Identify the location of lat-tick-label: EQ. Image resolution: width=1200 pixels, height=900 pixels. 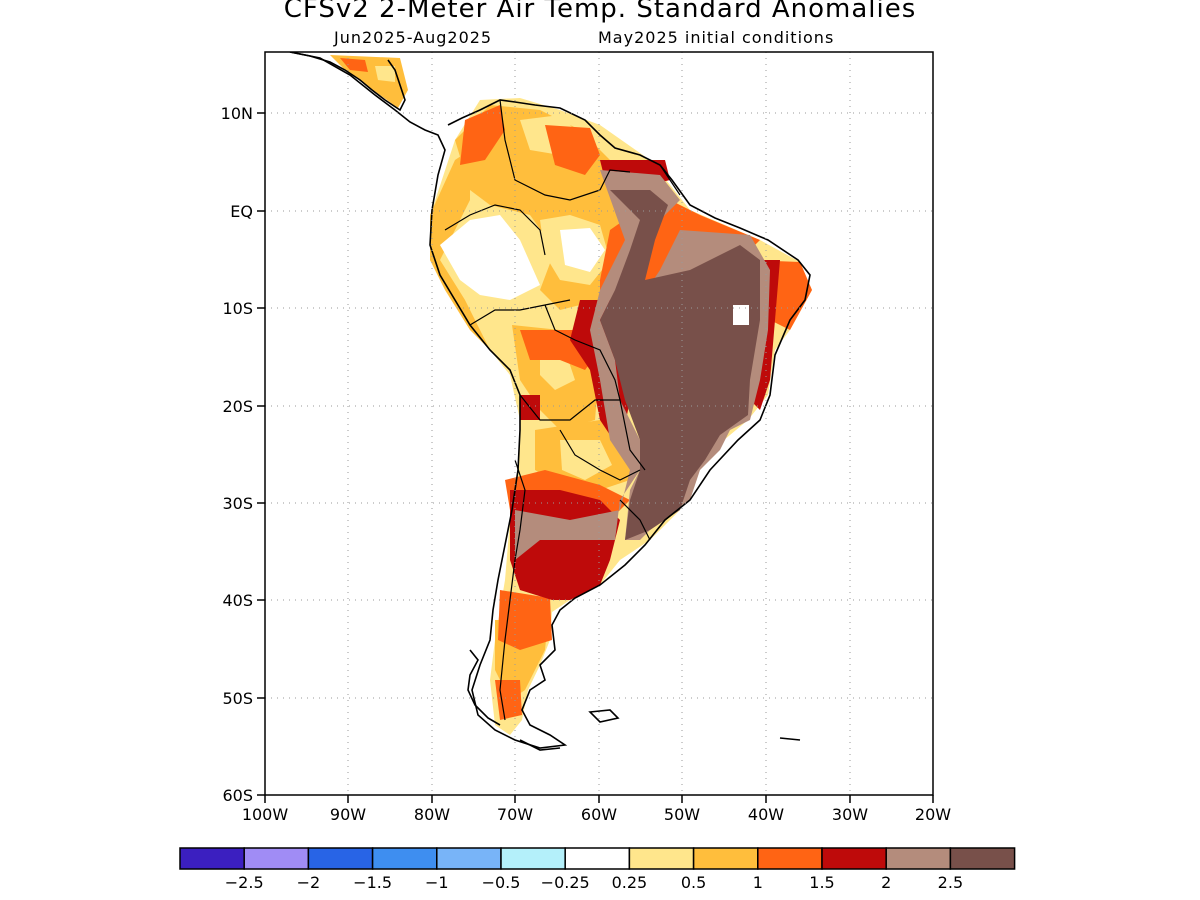
(241, 211).